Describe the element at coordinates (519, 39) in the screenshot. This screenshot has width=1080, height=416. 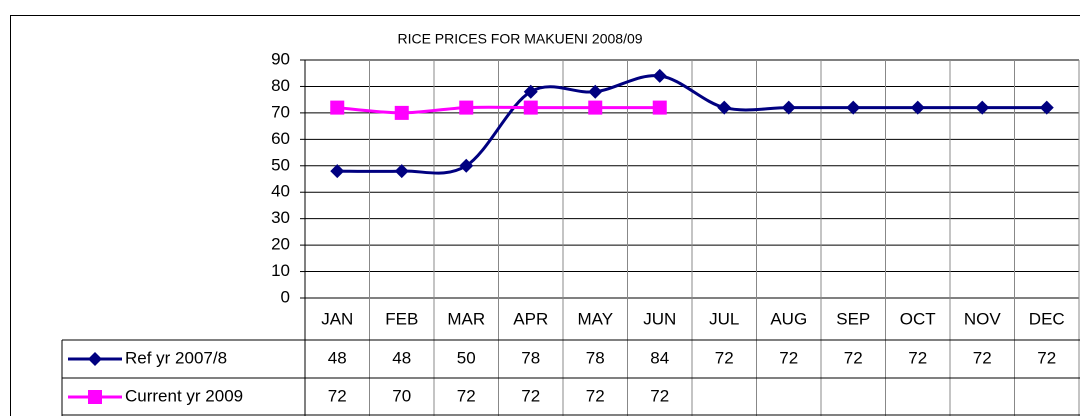
I see `chart-title: RICE PRICES FOR MAKUENI 2008/09` at that location.